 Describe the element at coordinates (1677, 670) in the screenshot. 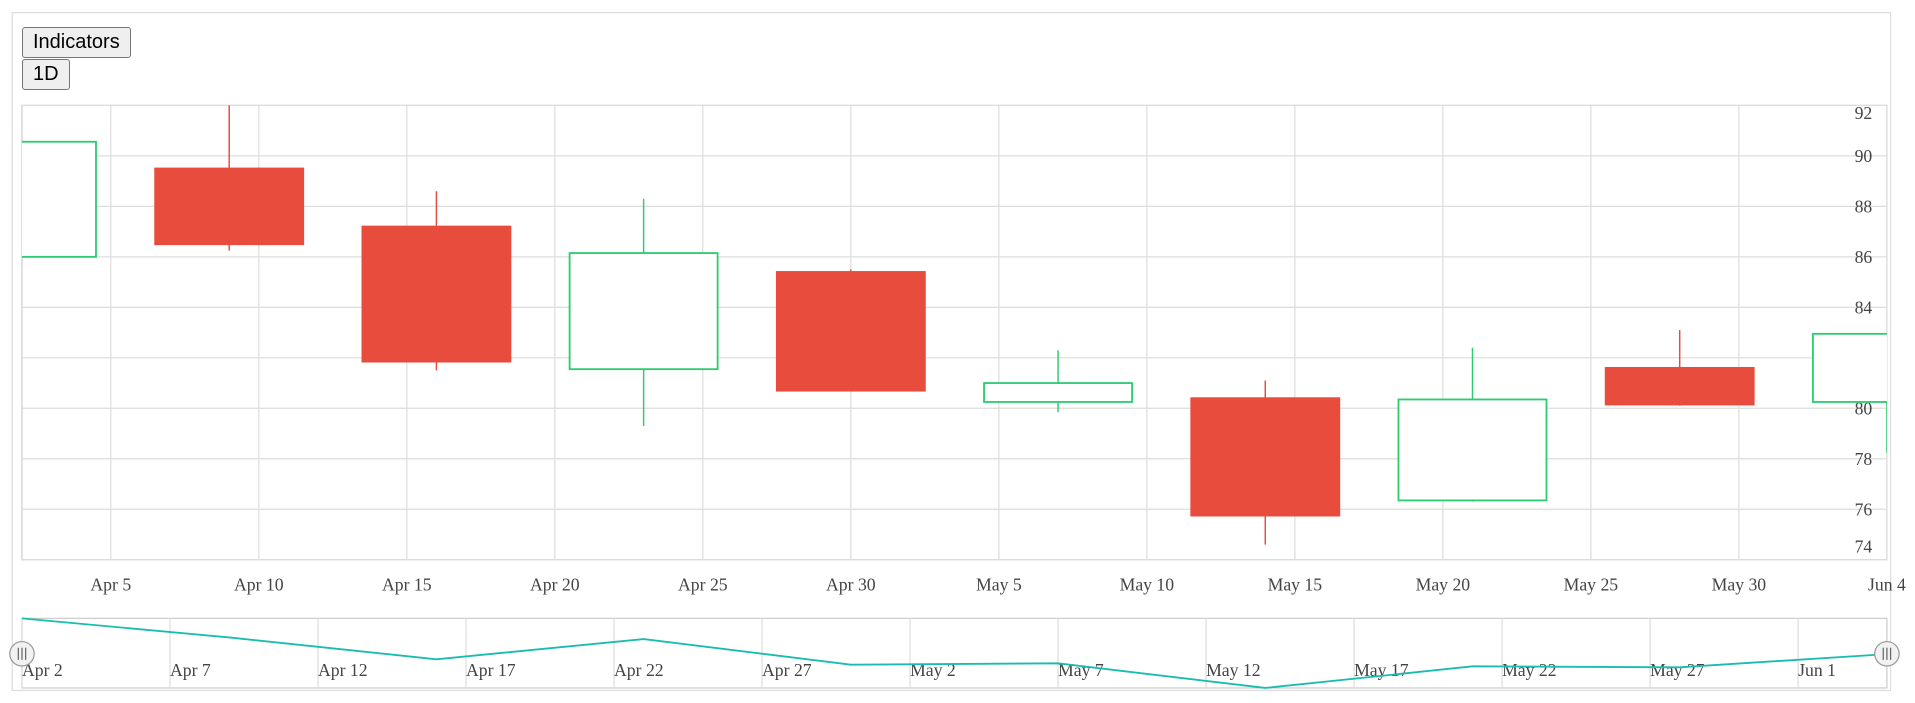

I see `navigator-tick-label: May 27` at that location.